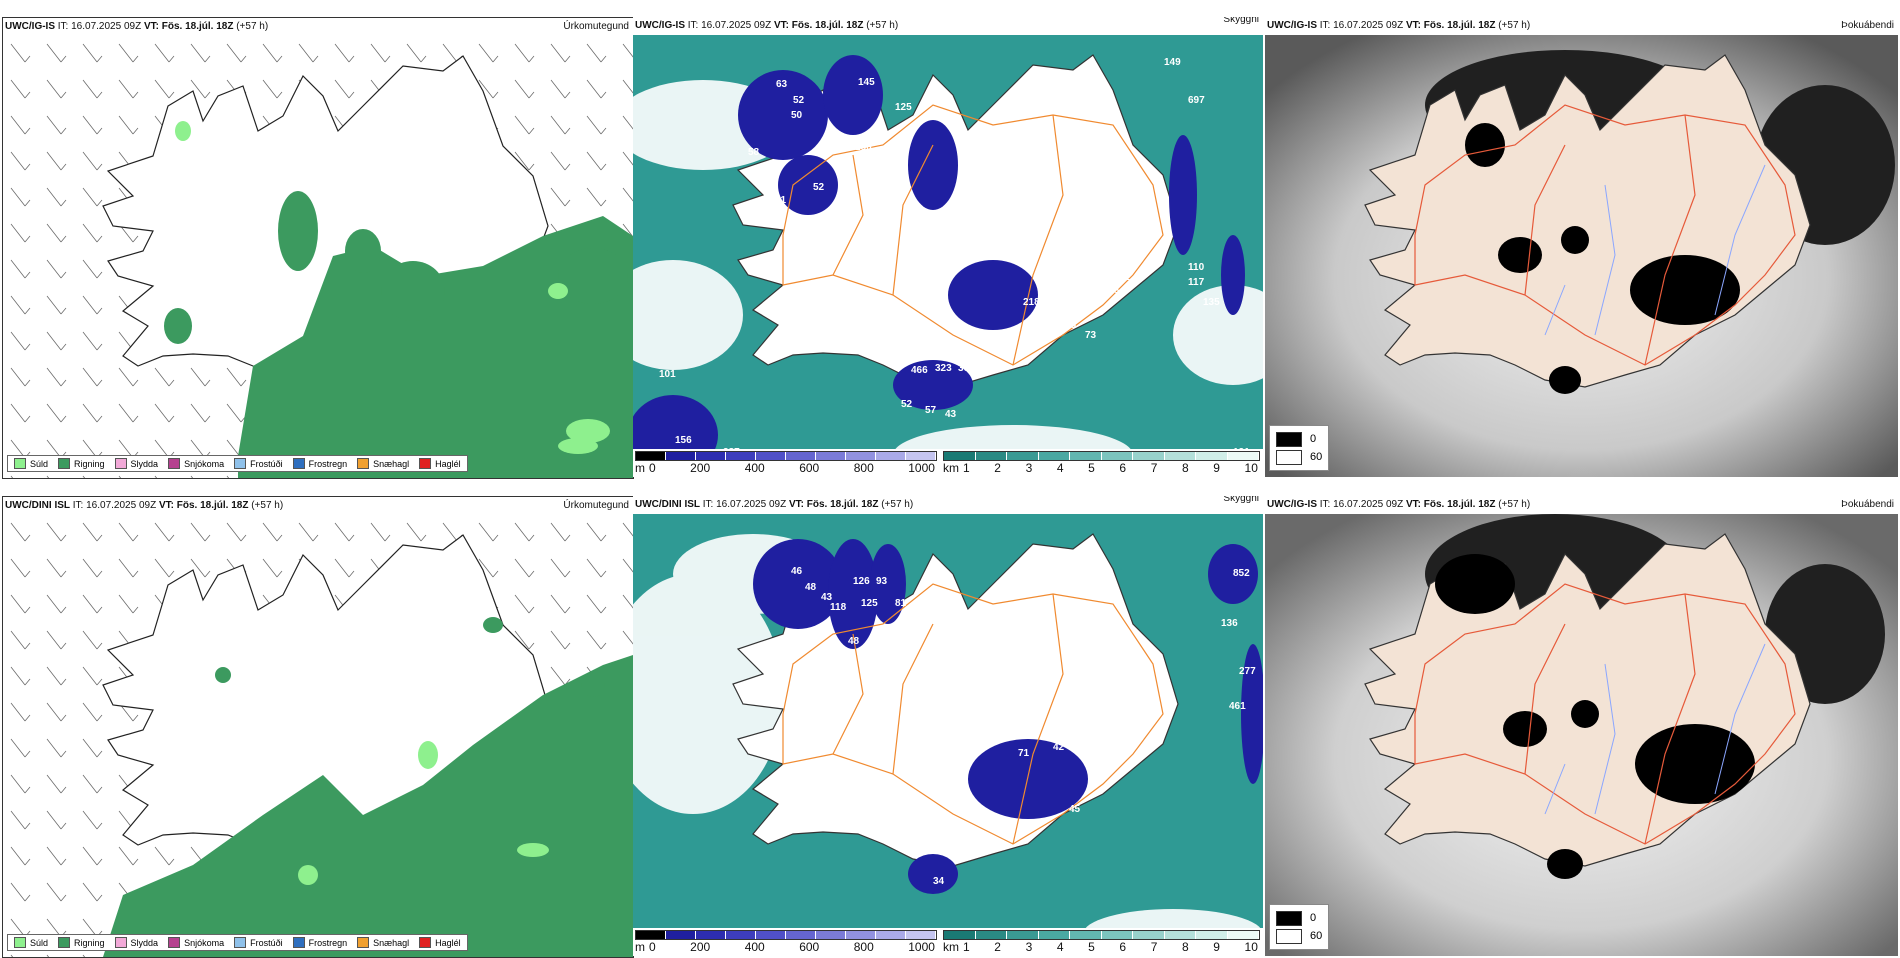  I want to click on value-label: 73, so click(1091, 335).